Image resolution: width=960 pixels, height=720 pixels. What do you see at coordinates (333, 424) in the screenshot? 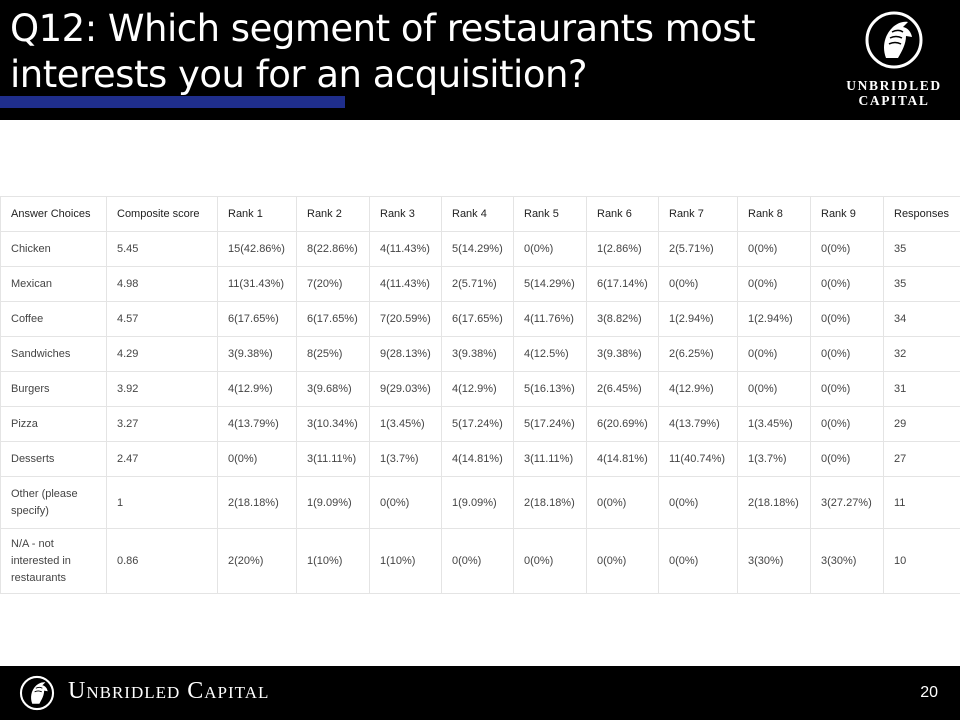
I see `table-cell: 3(10.34%)` at bounding box center [333, 424].